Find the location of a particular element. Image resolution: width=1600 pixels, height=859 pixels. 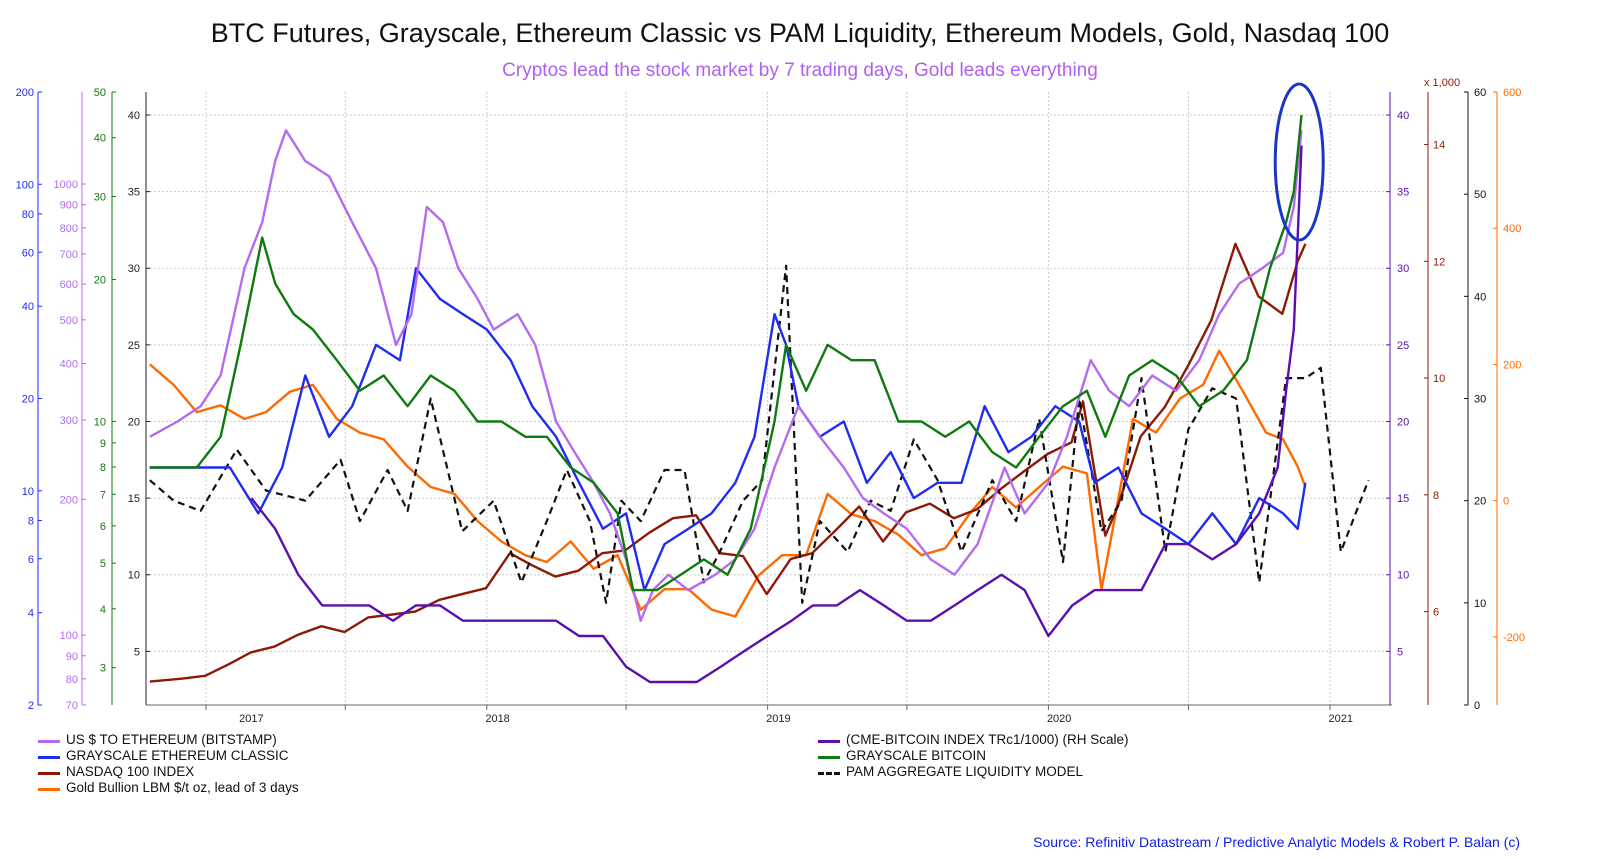

legend-swatch-ethereum is located at coordinates (49, 741).